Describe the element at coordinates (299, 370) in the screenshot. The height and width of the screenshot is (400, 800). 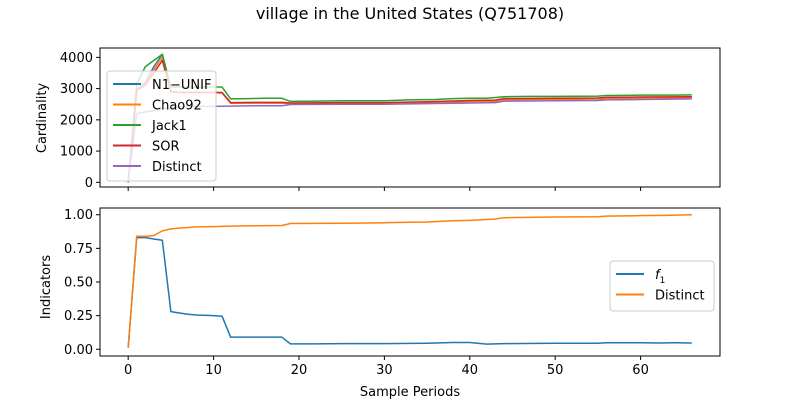
I see `bottom-x-tick-label: 20` at that location.